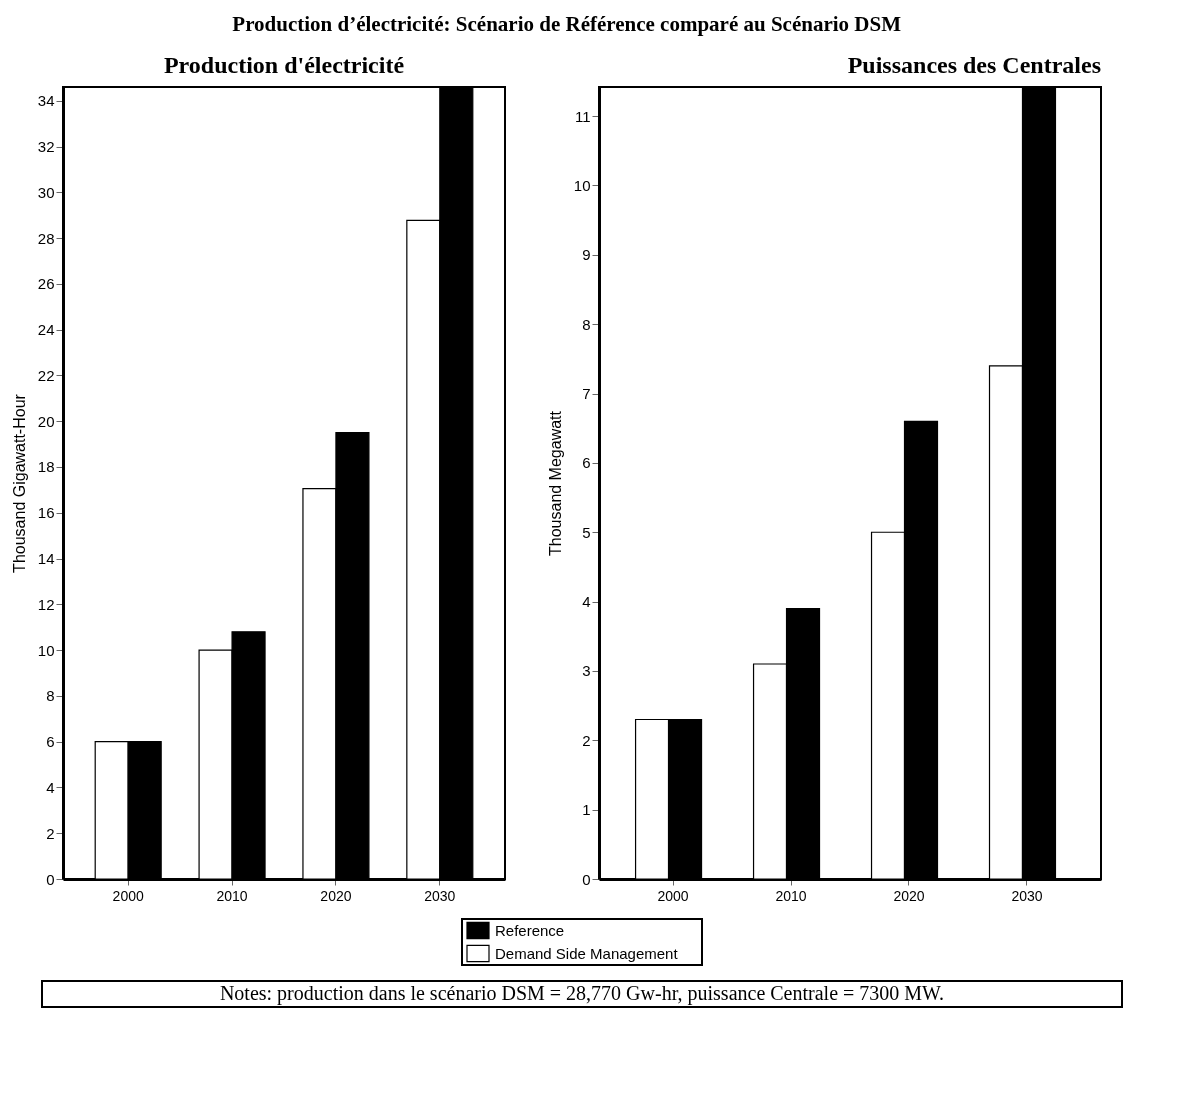 The height and width of the screenshot is (1100, 1193). Describe the element at coordinates (19, 483) in the screenshot. I see `y-axis-title: Thousand Gigawatt-Hour` at that location.